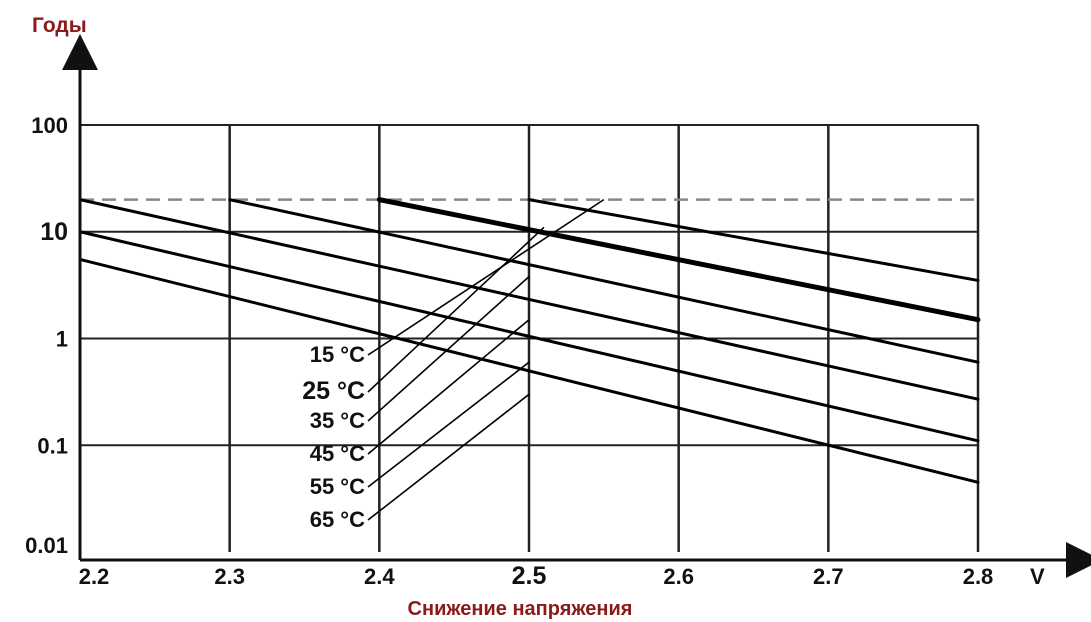 The height and width of the screenshot is (622, 1091). Describe the element at coordinates (337, 486) in the screenshot. I see `temperature-label: 55 °C` at that location.